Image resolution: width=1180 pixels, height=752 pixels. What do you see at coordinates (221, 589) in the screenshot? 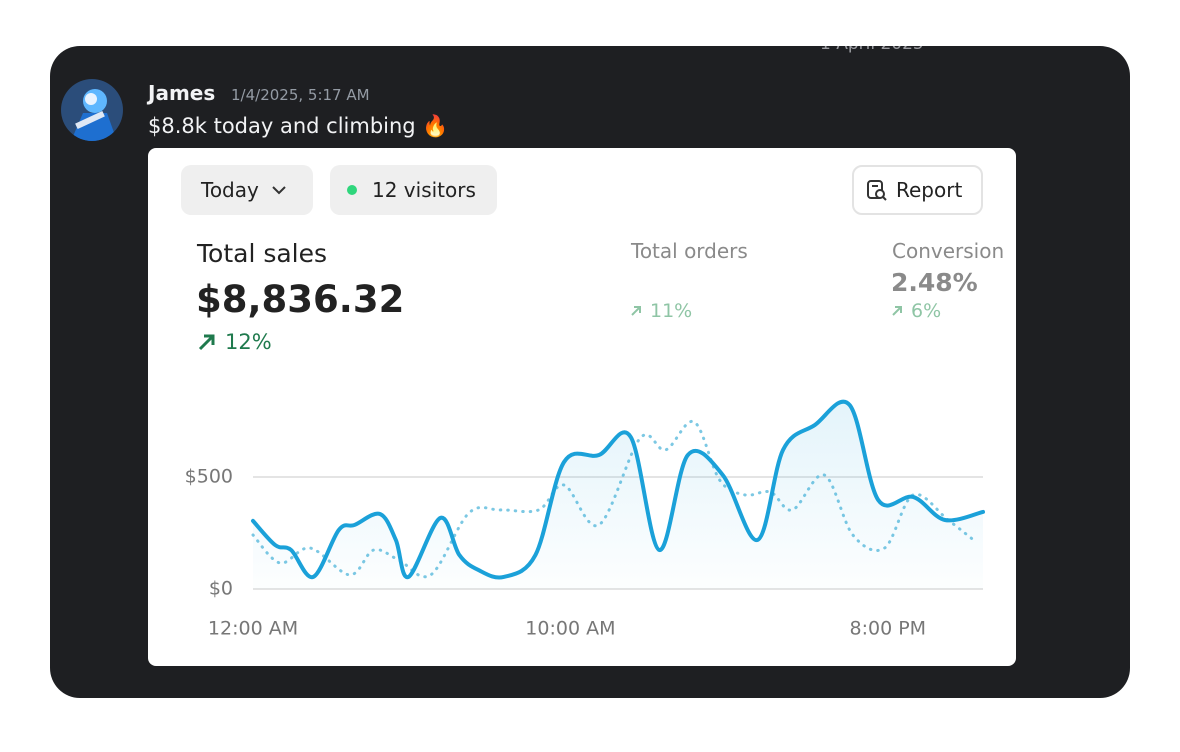
I see `y-tick-label: $0` at bounding box center [221, 589].